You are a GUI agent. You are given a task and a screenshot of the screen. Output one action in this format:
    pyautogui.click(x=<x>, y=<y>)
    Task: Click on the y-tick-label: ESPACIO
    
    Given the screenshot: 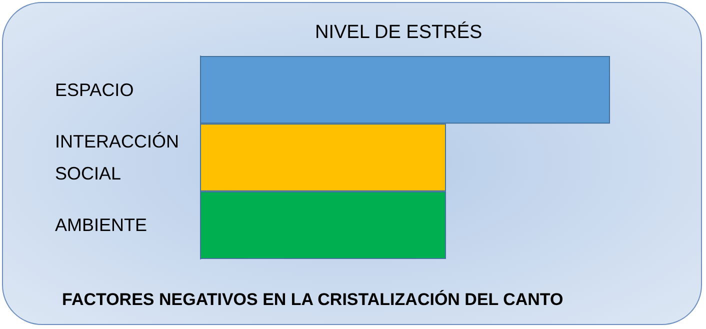 What is the action you would take?
    pyautogui.click(x=94, y=90)
    